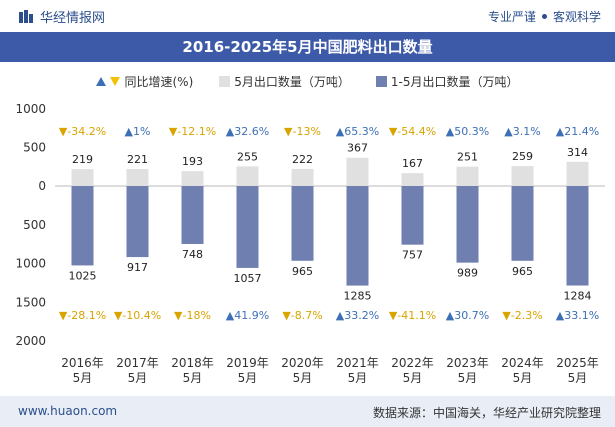  Describe the element at coordinates (381, 81) in the screenshot. I see `legend-cumulative-swatch` at that location.